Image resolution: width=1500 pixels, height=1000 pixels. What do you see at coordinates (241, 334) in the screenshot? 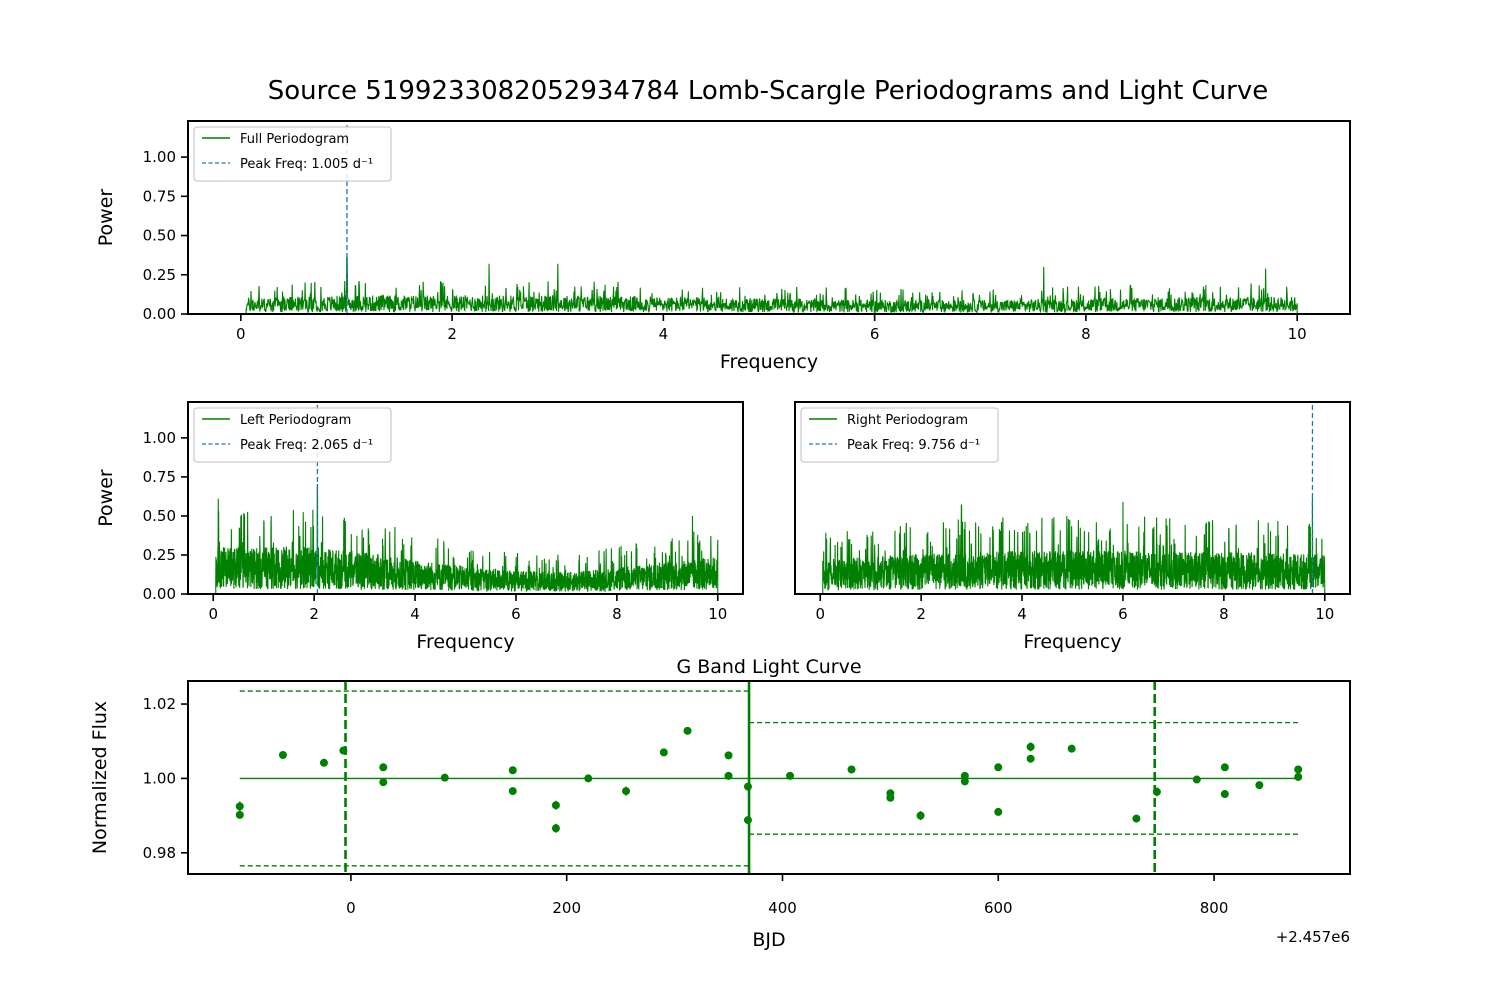
I see `full-x-tick-label: 0` at bounding box center [241, 334].